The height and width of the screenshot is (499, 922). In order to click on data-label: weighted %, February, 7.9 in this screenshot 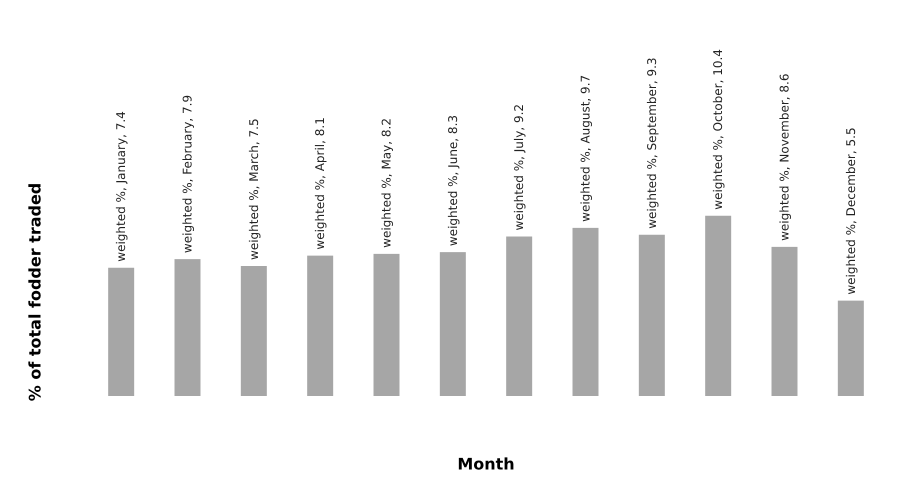, I will do `click(187, 174)`.